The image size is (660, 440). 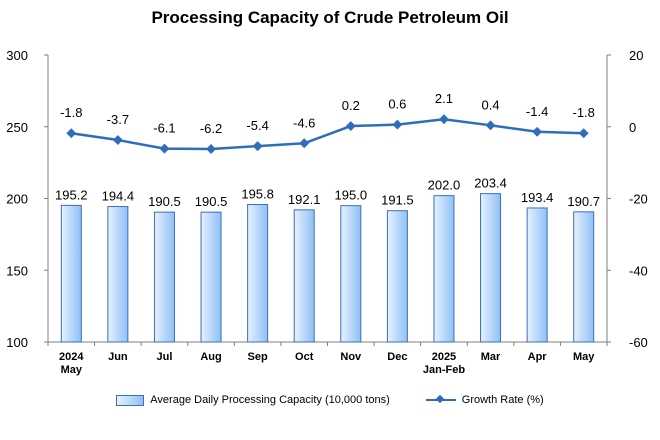 I want to click on y-tick-label-right: -40, so click(x=638, y=270).